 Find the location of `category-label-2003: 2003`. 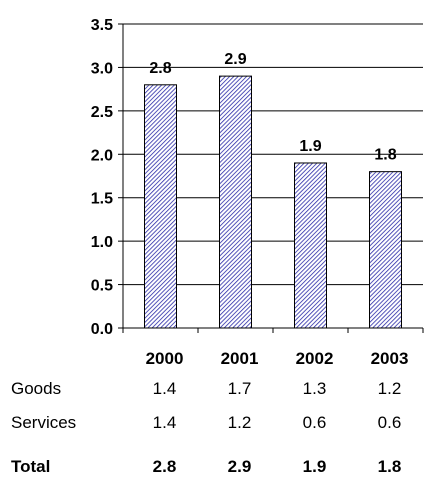

category-label-2003: 2003 is located at coordinates (390, 358).